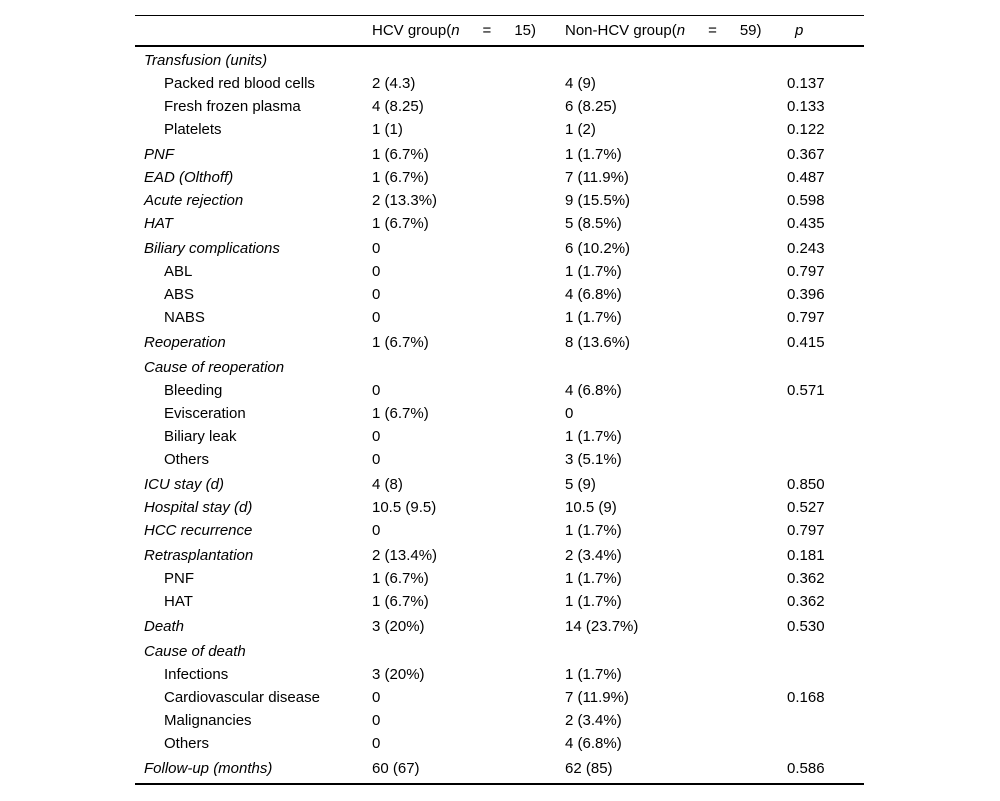 This screenshot has width=1000, height=801. Describe the element at coordinates (593, 223) in the screenshot. I see `nonhcv-value: 5 (8.5%)` at that location.